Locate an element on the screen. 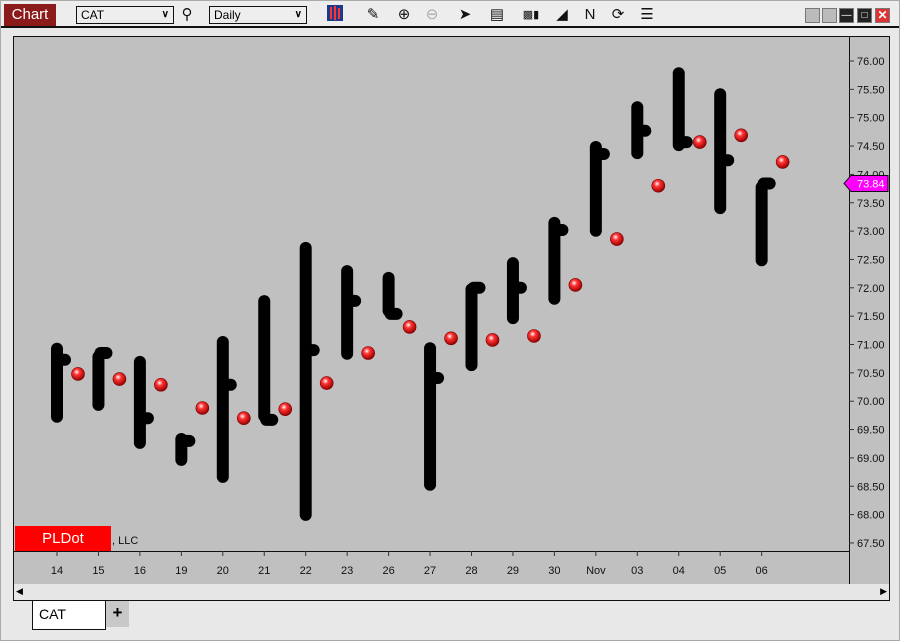  maximize-button: □ is located at coordinates (864, 15).